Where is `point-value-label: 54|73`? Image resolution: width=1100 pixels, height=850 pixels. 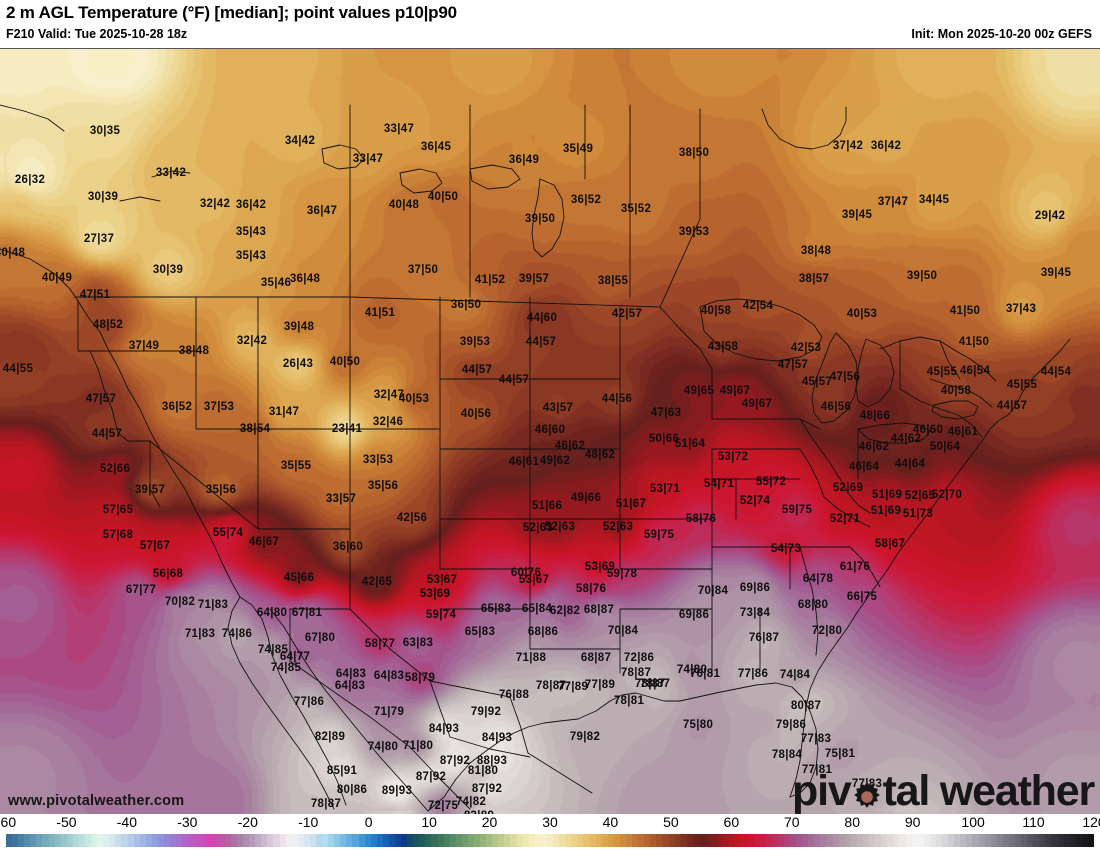
point-value-label: 54|73 is located at coordinates (786, 549).